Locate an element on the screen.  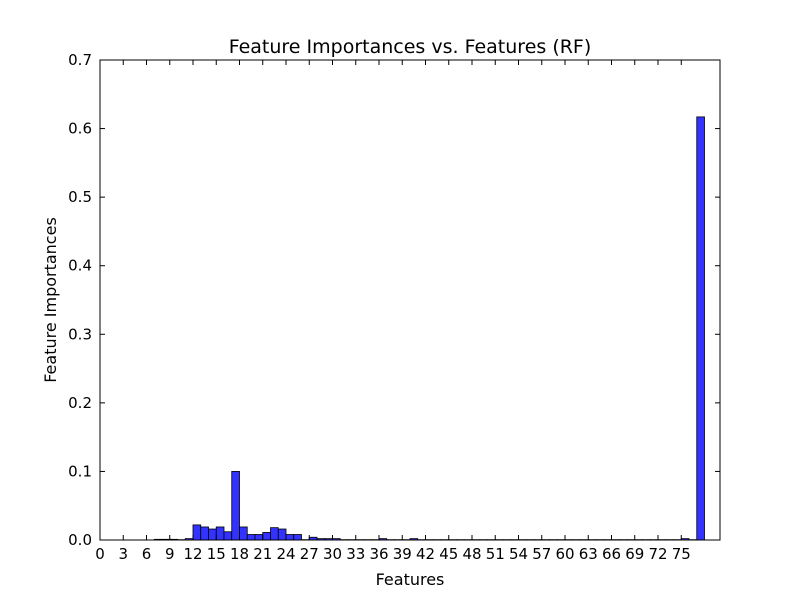
x-tick-label: 60 is located at coordinates (564, 554).